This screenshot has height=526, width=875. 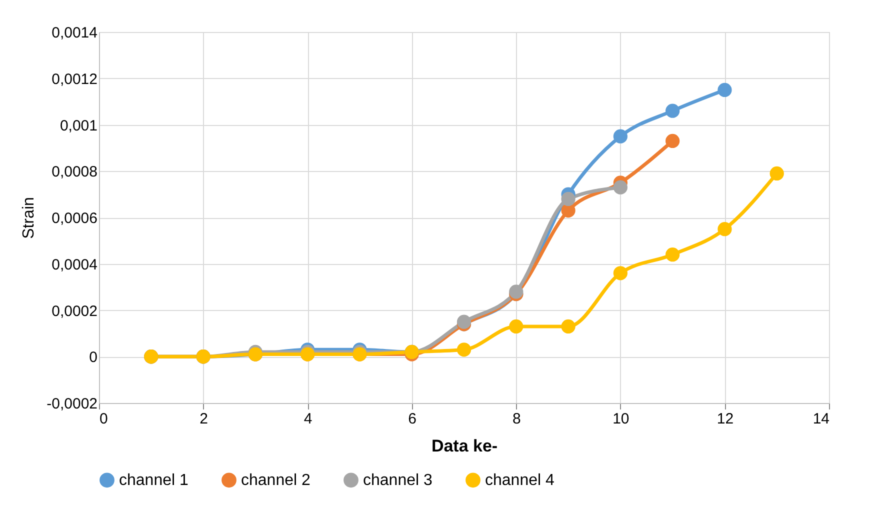 I want to click on y-tick-label: 0,0008, so click(x=75, y=172).